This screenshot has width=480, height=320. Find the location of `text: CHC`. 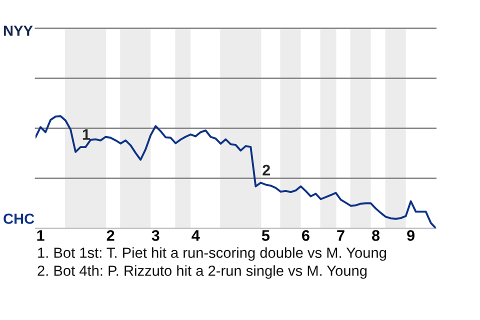

text: CHC is located at coordinates (19, 219).